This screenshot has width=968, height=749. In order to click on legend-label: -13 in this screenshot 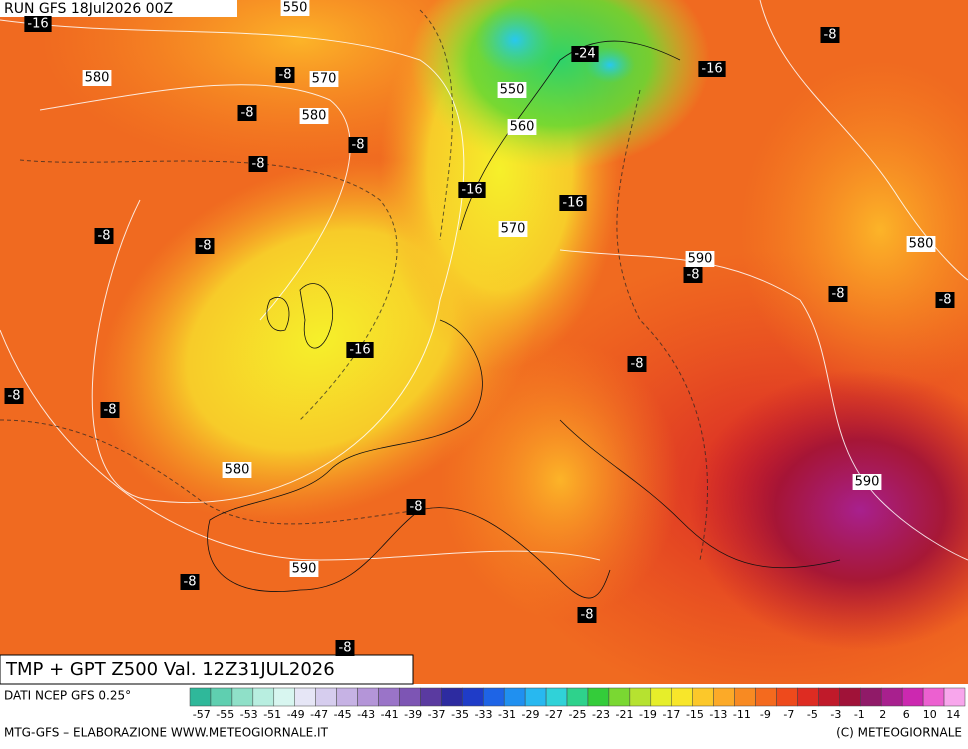, I will do `click(718, 714)`.